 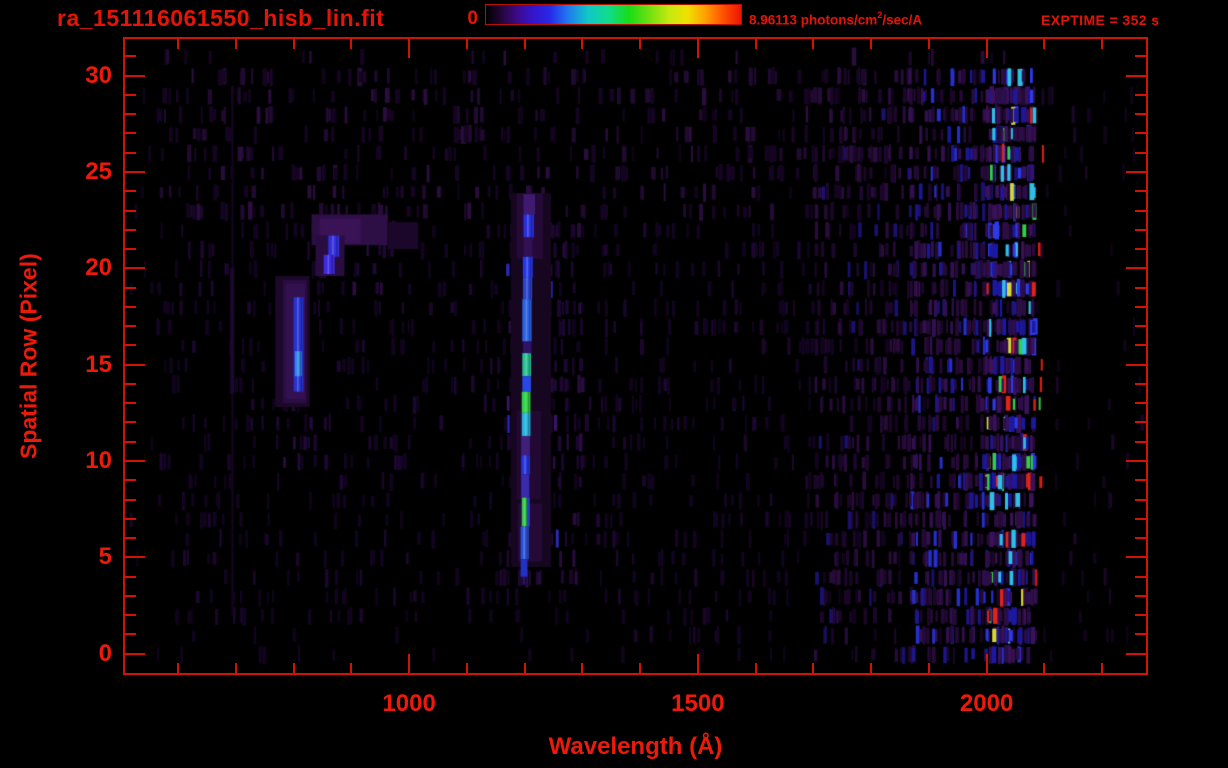 I want to click on colorbar-max-sup: 2, so click(x=880, y=15).